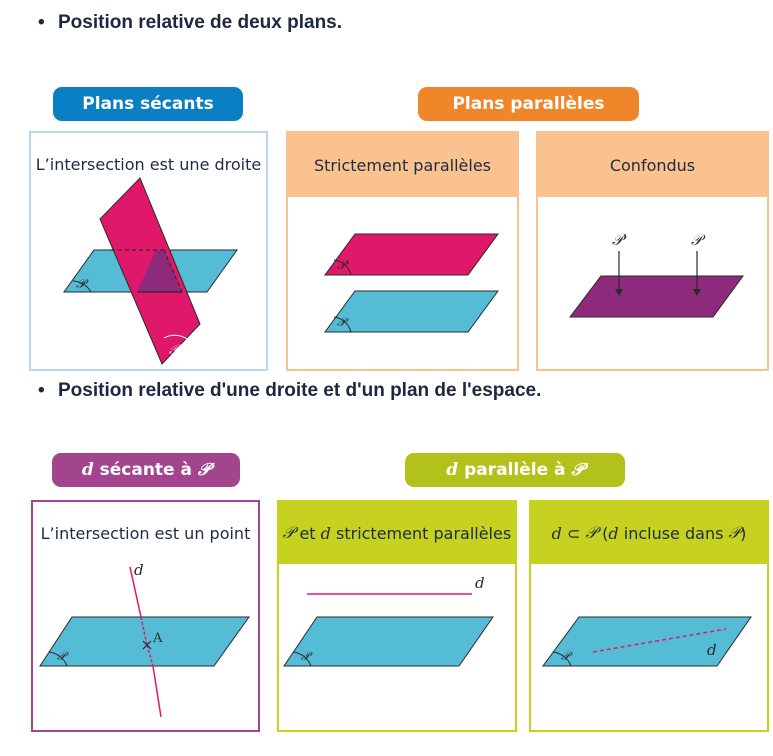 Image resolution: width=773 pixels, height=756 pixels. I want to click on pill-d-parallele: d parallèle à 𝒫, so click(515, 470).